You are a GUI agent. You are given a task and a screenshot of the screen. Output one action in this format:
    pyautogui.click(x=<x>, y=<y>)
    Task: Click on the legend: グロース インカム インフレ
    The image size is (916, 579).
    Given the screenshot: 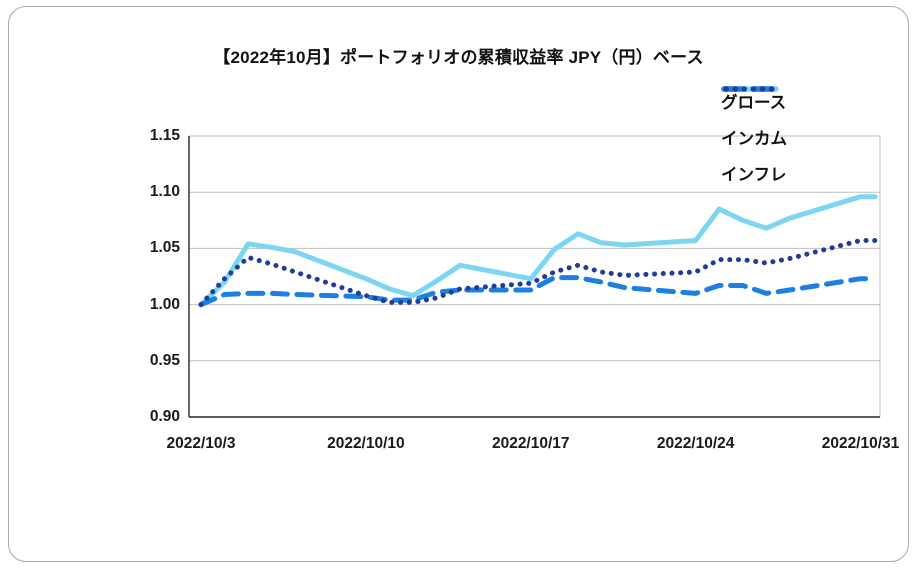 What is the action you would take?
    pyautogui.click(x=754, y=137)
    